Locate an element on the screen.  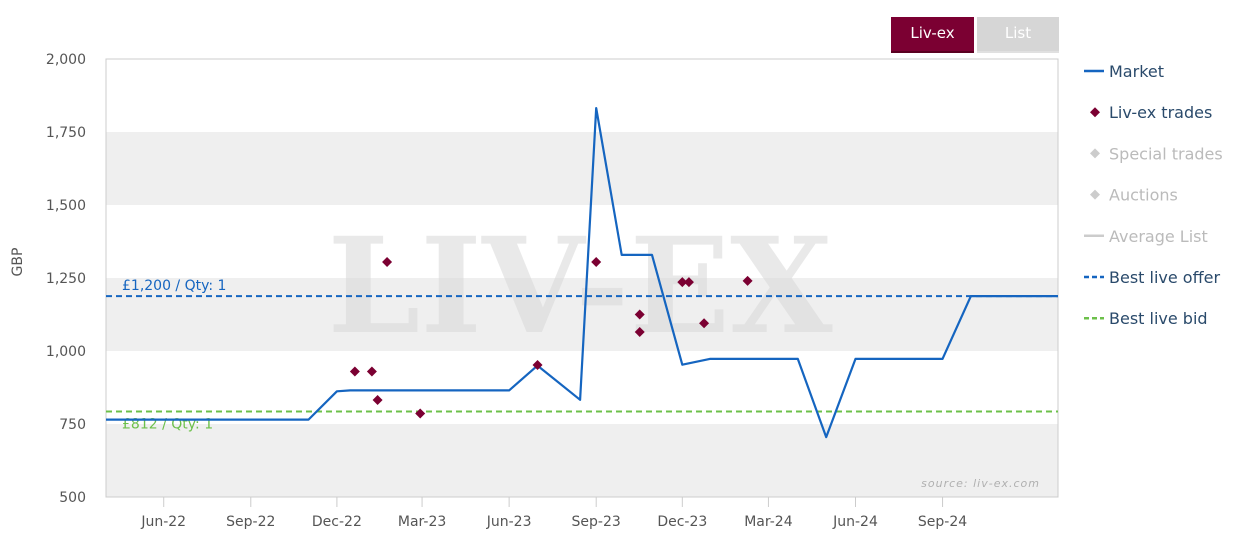
legend-item-label: Average List is located at coordinates (1158, 236).